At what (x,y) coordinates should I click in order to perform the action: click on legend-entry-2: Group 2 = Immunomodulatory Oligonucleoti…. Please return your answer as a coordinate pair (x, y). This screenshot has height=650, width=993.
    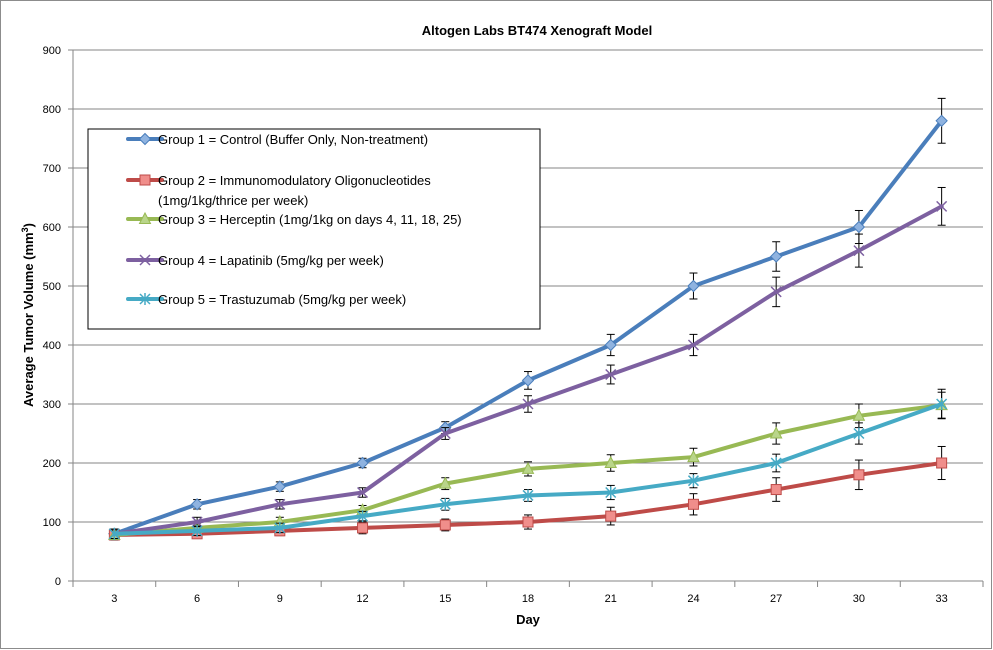
    Looking at the image, I should click on (278, 190).